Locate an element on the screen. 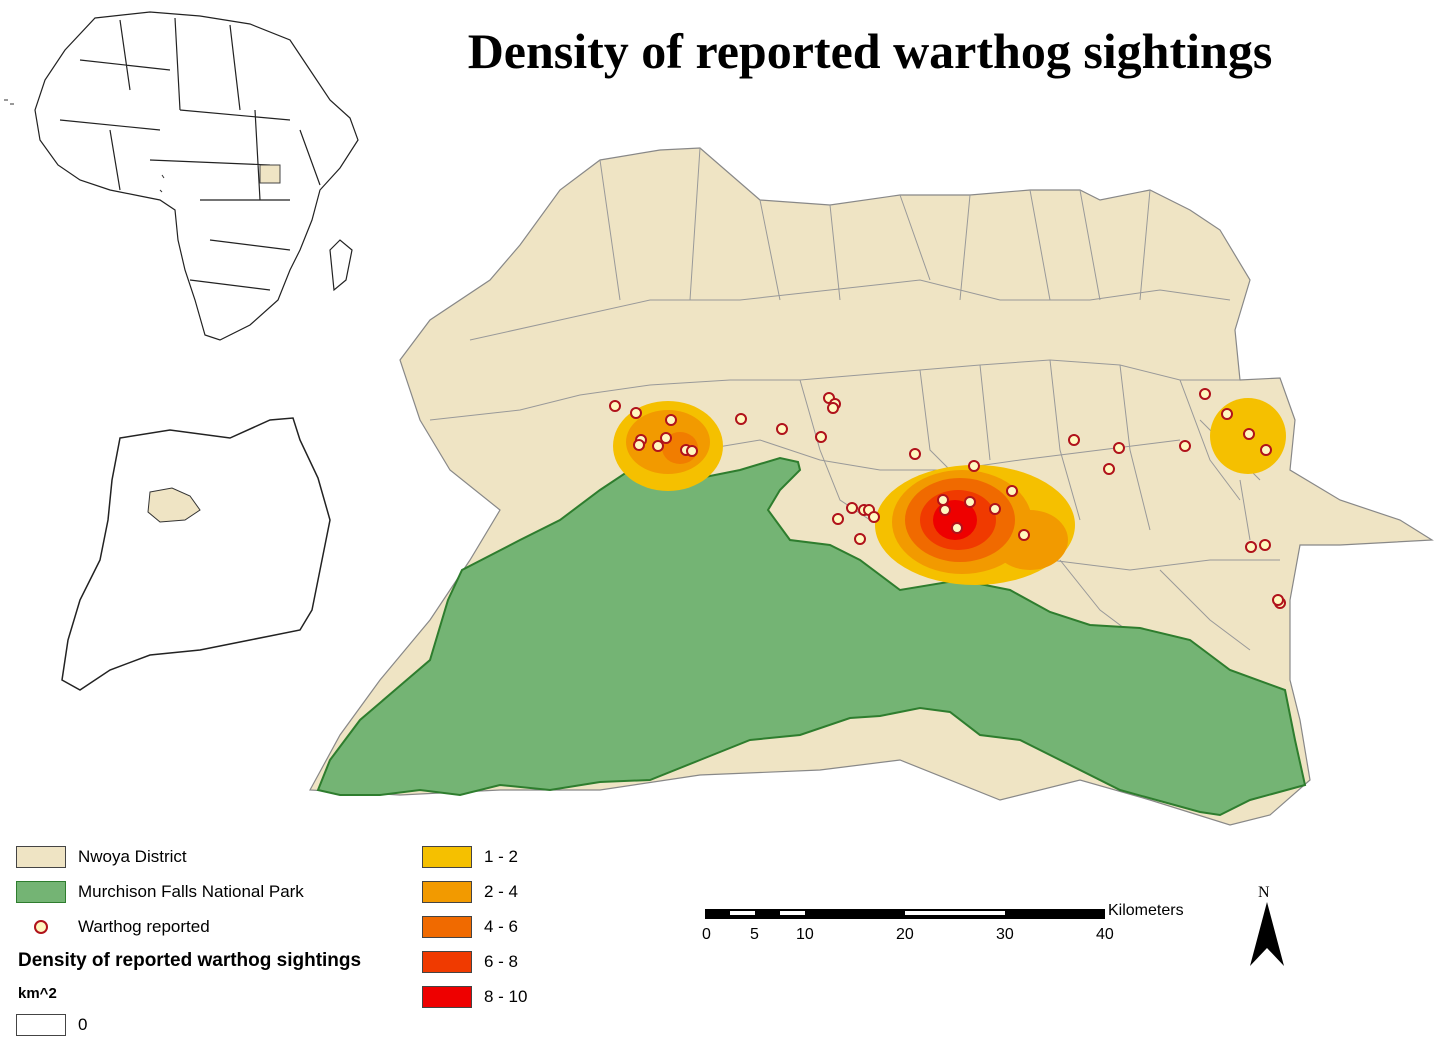 The image size is (1438, 1041). legend-district: Nwoya District is located at coordinates (101, 857).